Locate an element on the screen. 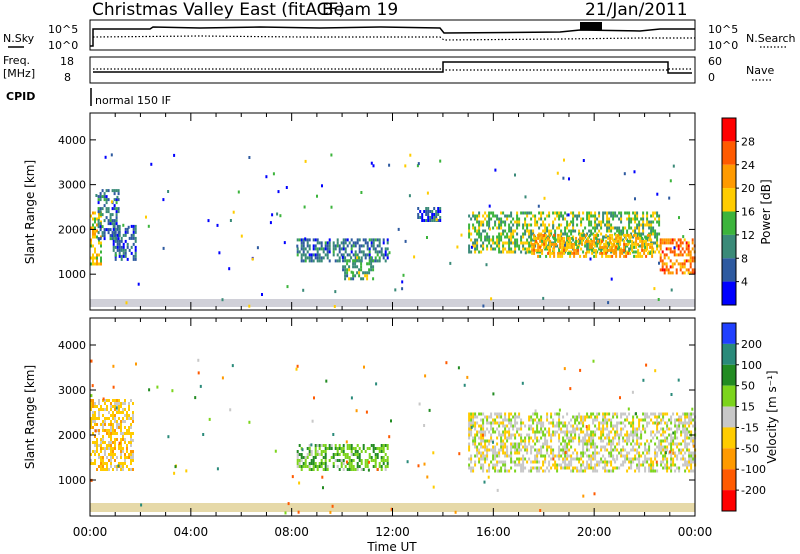  x-tick-label: 16:00 is located at coordinates (493, 532).